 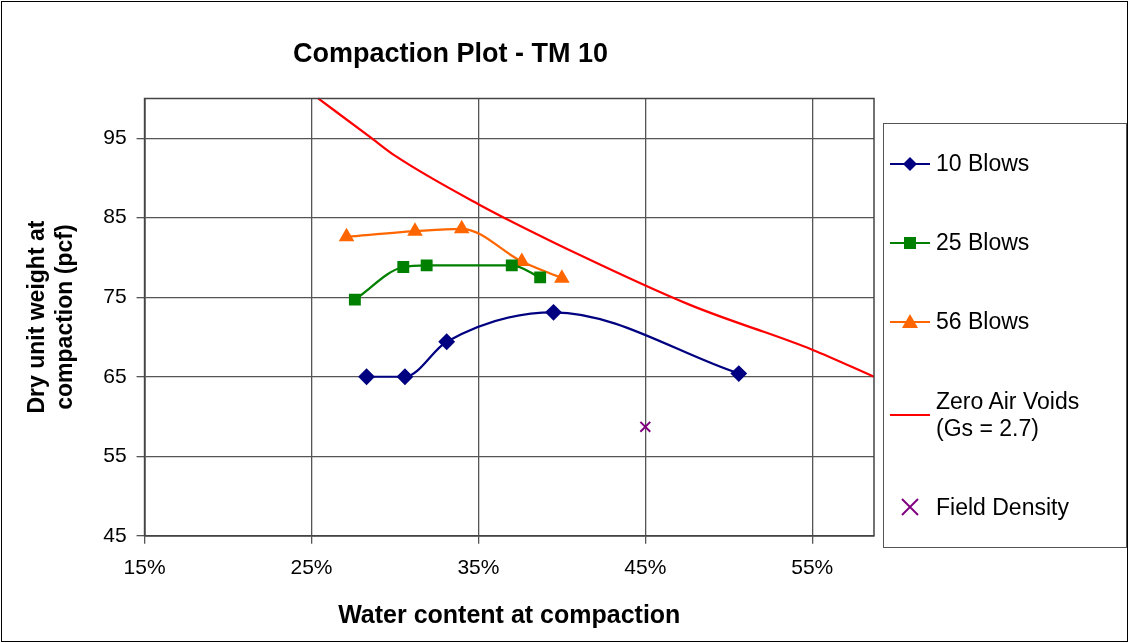 I want to click on y-tick-label: 65, so click(x=115, y=375).